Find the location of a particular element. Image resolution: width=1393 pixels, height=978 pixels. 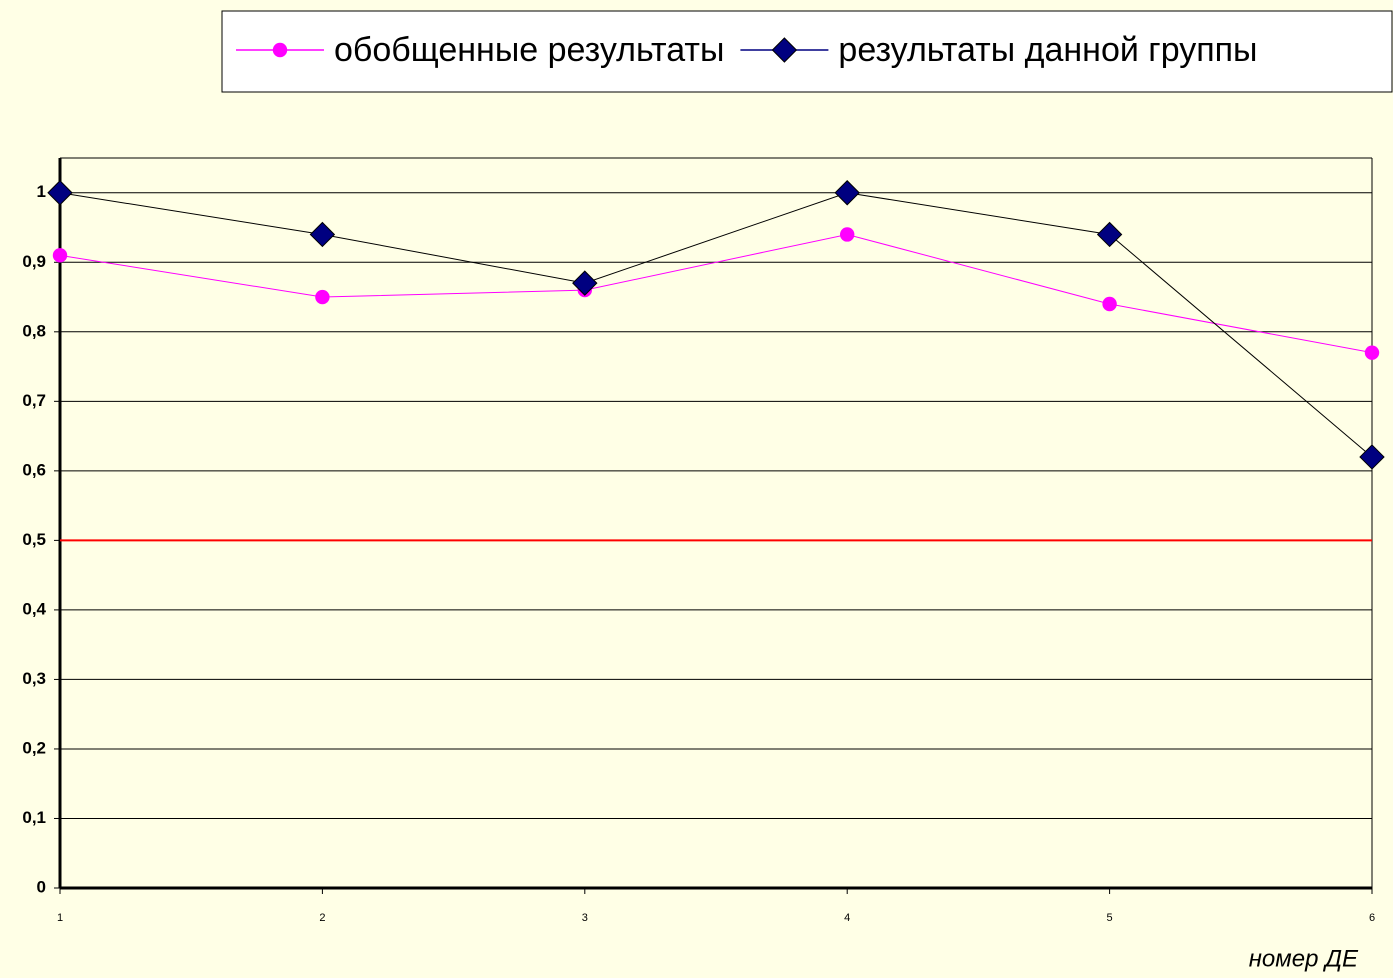

x-tick-label: 3 is located at coordinates (585, 918).